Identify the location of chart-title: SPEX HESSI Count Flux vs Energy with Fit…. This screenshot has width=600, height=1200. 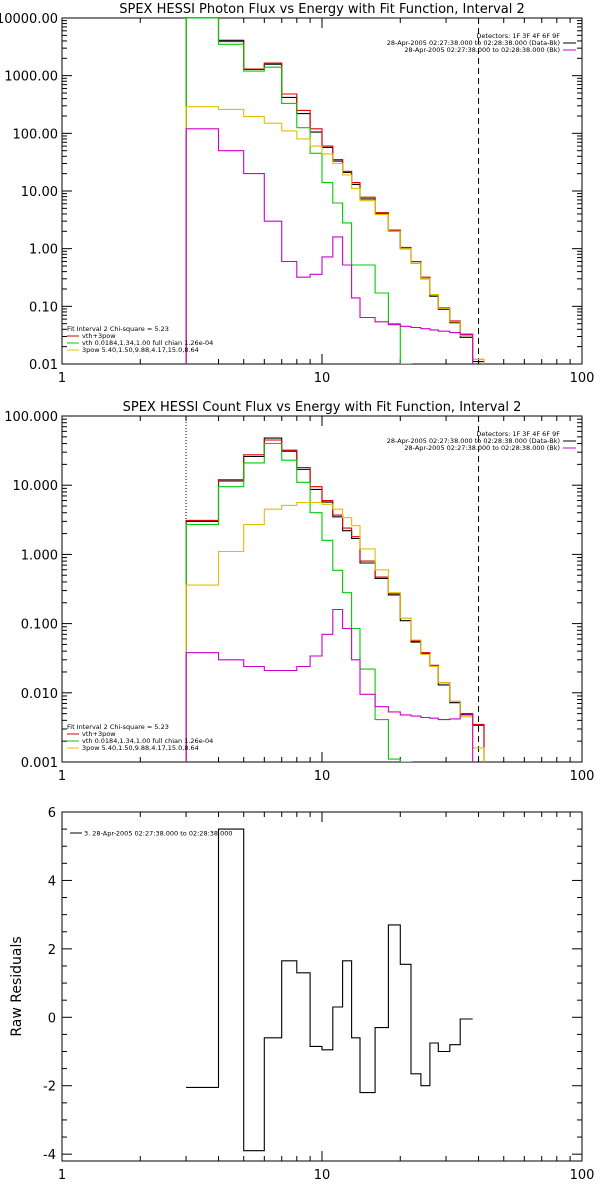
(322, 407).